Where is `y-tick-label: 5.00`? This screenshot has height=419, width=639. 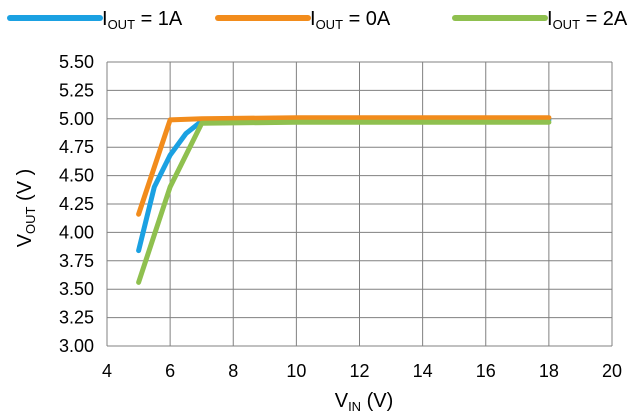
y-tick-label: 5.00 is located at coordinates (76, 119).